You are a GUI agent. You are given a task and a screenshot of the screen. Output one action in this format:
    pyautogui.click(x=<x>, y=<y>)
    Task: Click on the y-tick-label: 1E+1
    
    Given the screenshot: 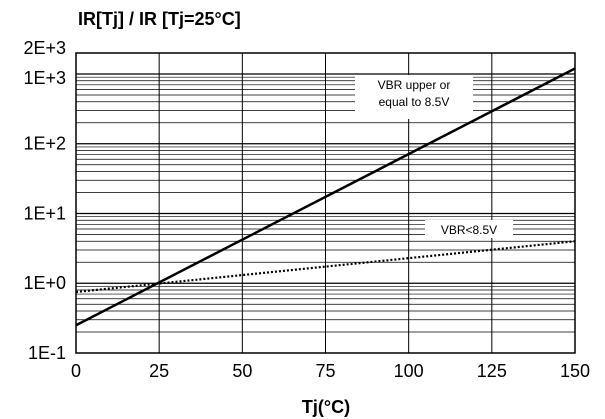 What is the action you would take?
    pyautogui.click(x=44, y=213)
    